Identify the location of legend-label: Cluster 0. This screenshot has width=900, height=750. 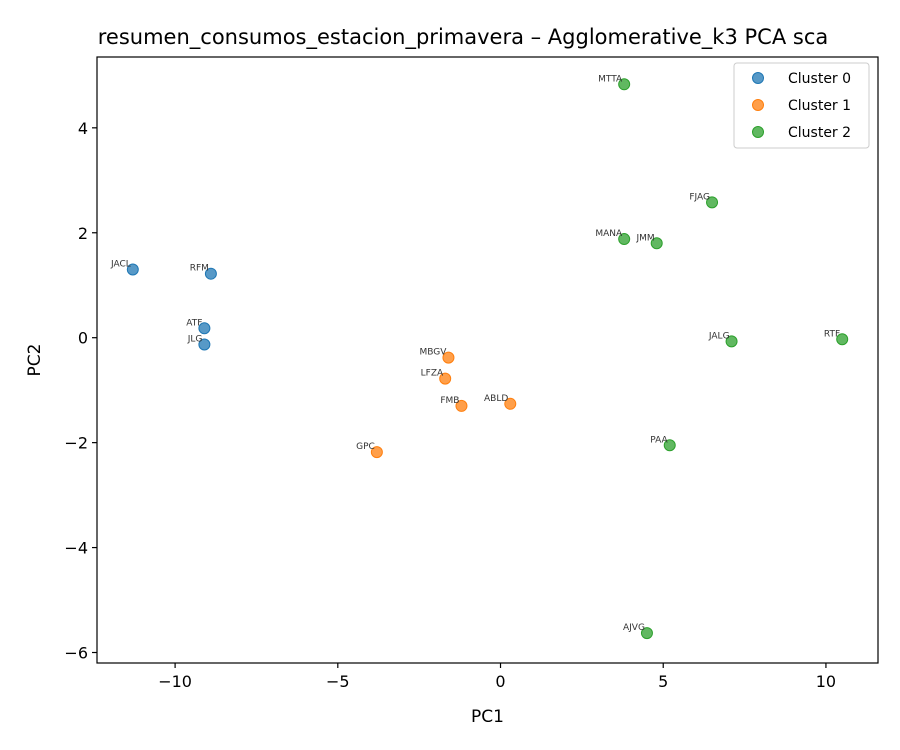
(819, 79).